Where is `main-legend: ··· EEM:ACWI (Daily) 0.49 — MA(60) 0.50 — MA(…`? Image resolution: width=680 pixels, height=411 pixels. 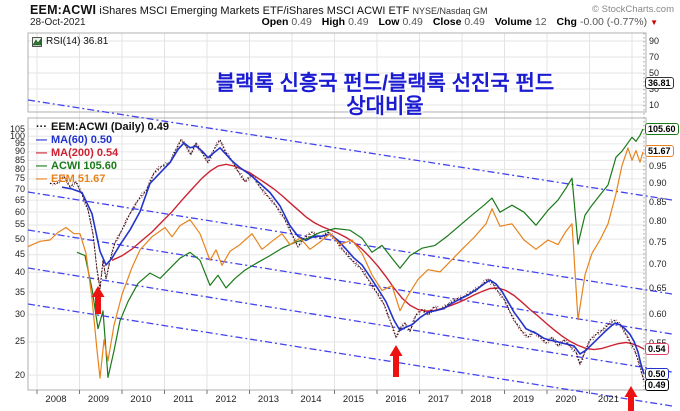
main-legend: ··· EEM:ACWI (Daily) 0.49 — MA(60) 0.50 — MA(… is located at coordinates (102, 153).